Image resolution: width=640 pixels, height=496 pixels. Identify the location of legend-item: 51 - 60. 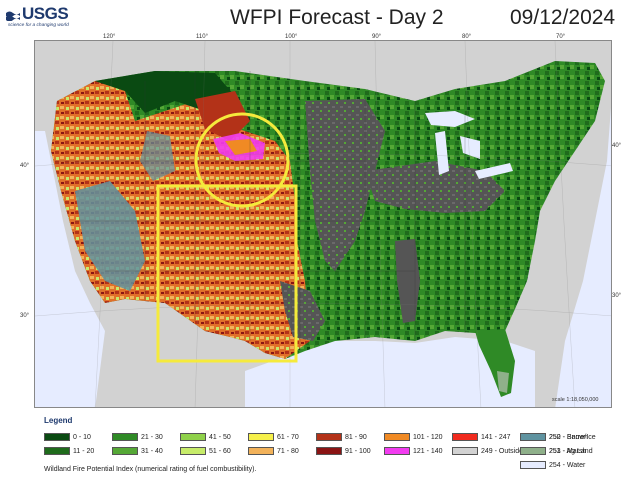
(205, 451).